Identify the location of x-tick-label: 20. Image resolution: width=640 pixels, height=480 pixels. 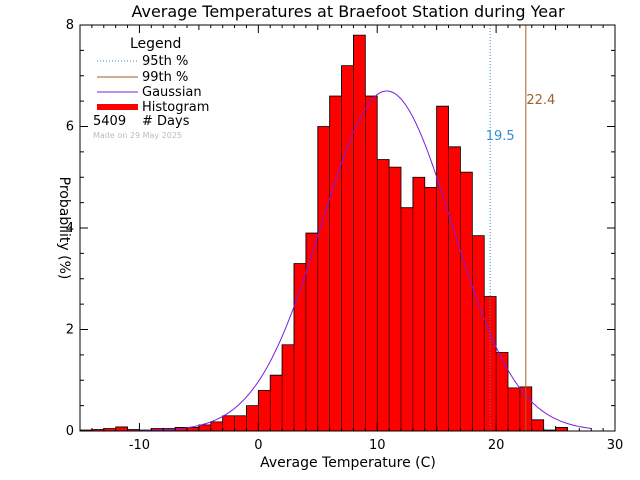
(496, 445).